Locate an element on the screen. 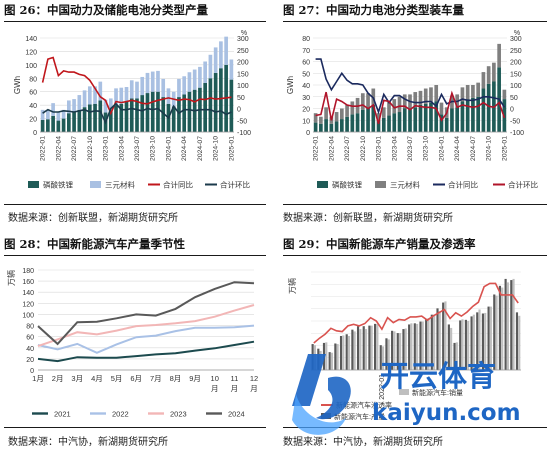 Image resolution: width=550 pixels, height=451 pixels. p26-xtick: 2024-01 is located at coordinates (168, 148).